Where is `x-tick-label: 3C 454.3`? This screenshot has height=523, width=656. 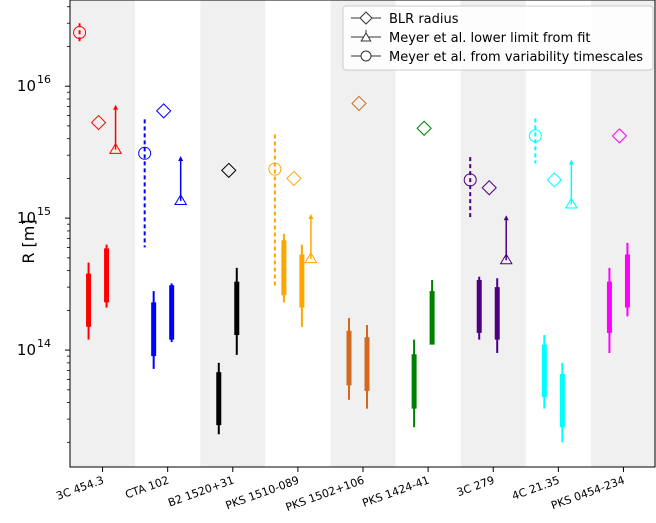
x-tick-label: 3C 454.3 is located at coordinates (79, 488).